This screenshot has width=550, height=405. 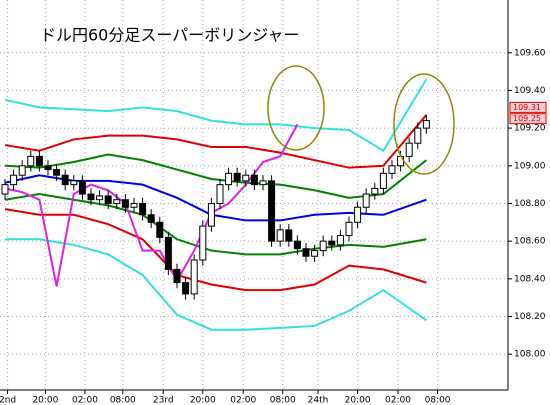 I want to click on y-tick-label: 108.80, so click(x=530, y=204).